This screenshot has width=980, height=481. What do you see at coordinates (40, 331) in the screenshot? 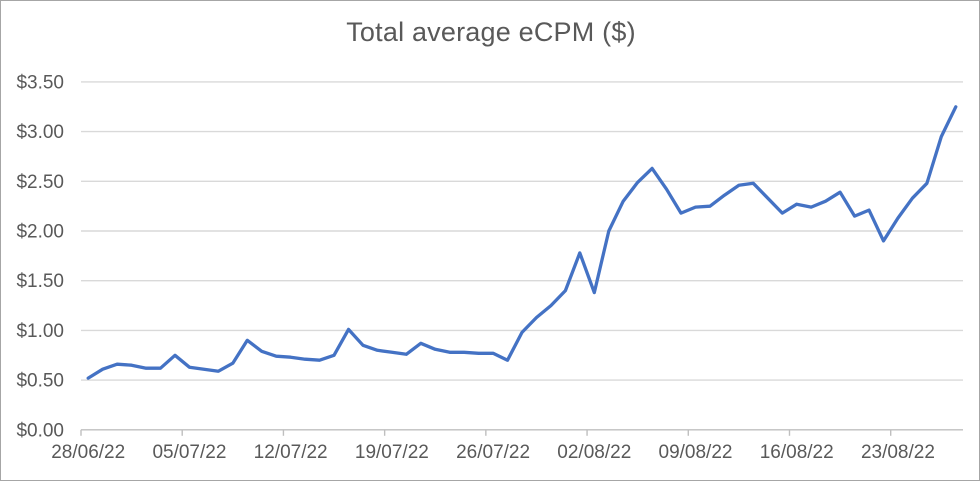
I see `y-axis-tick-label: $1.00` at bounding box center [40, 331].